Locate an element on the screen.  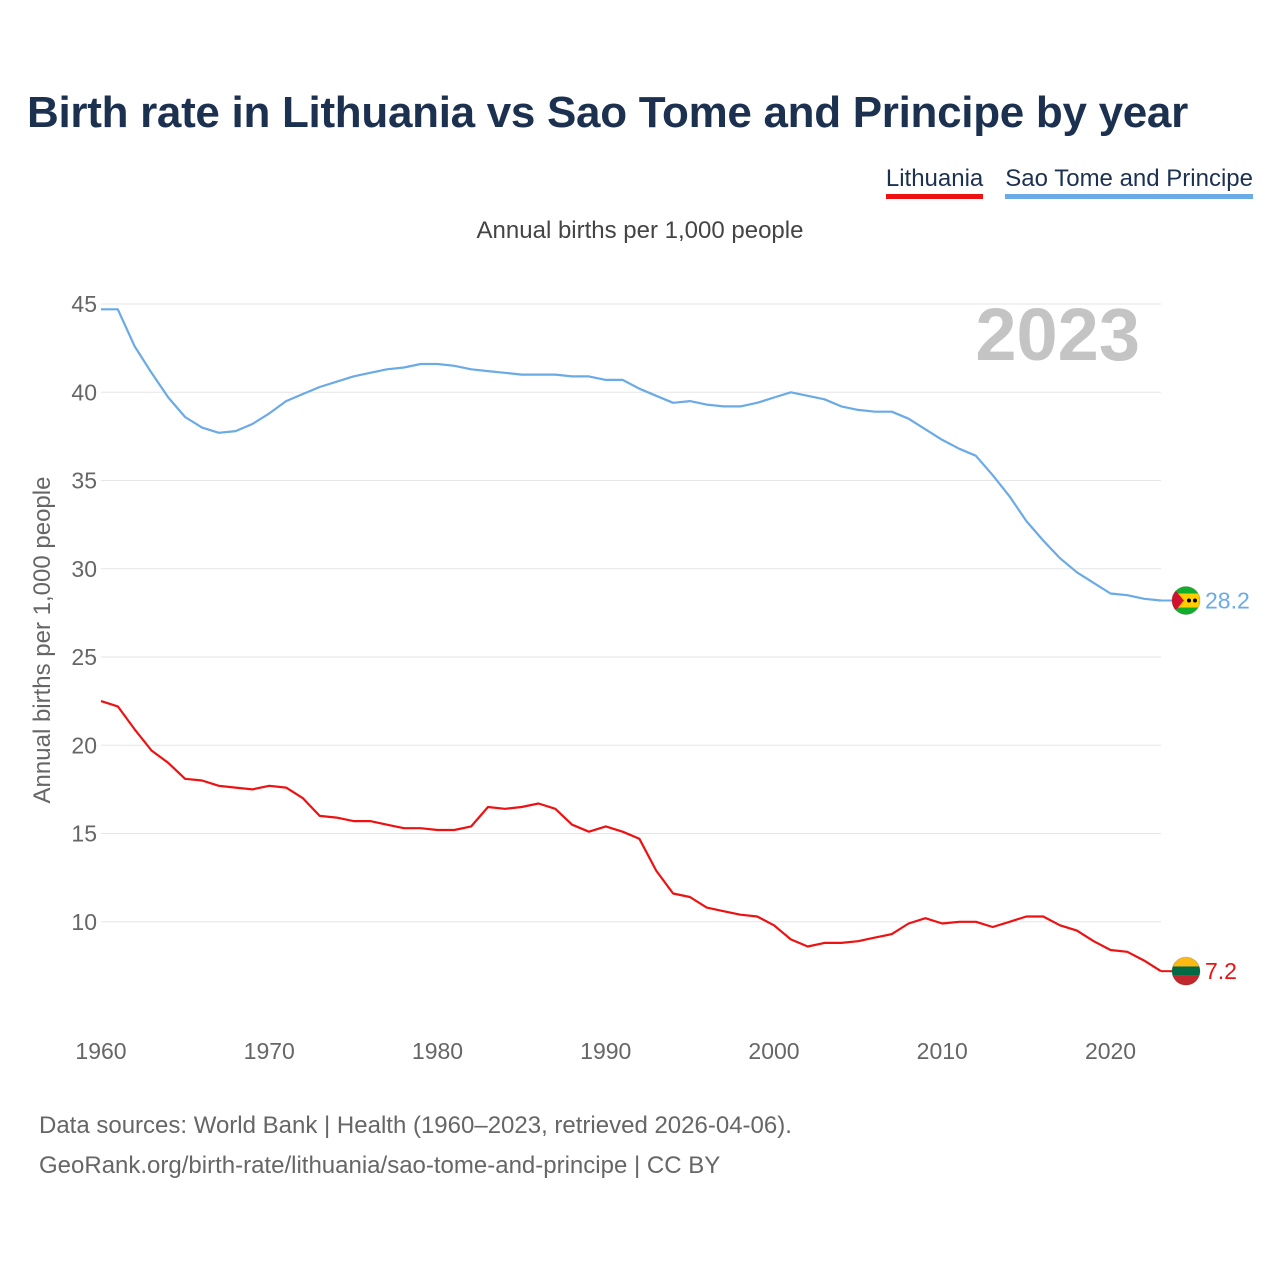
y-axis-ticks: 10 15 20 25 30 35 40 45 is located at coordinates (84, 613).